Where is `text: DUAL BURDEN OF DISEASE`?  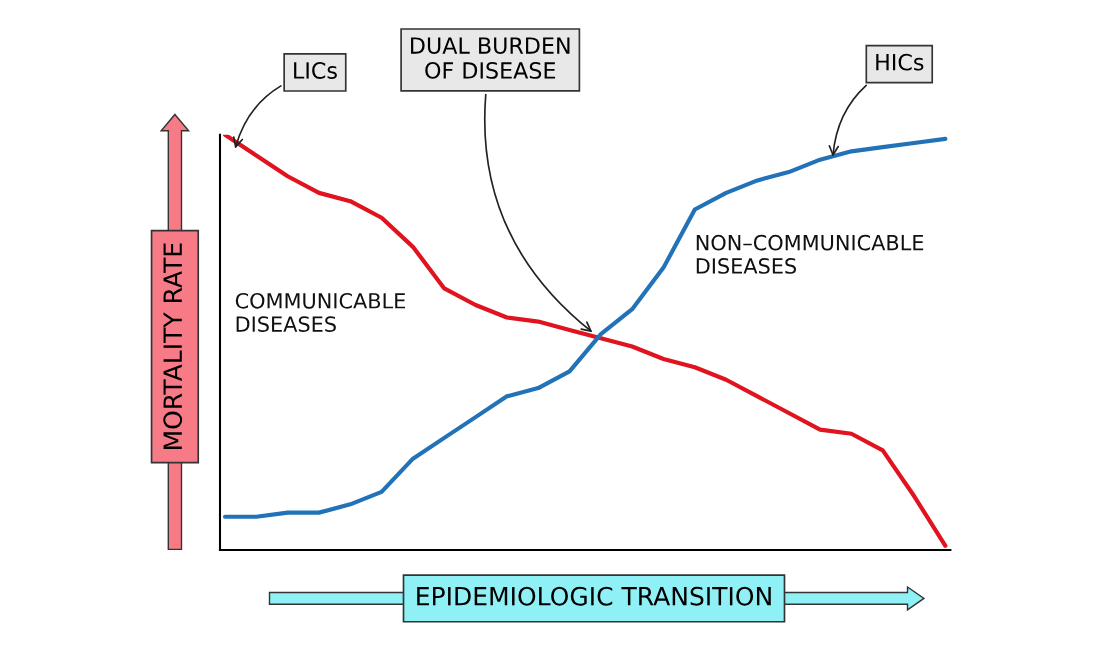 text: DUAL BURDEN OF DISEASE is located at coordinates (490, 58).